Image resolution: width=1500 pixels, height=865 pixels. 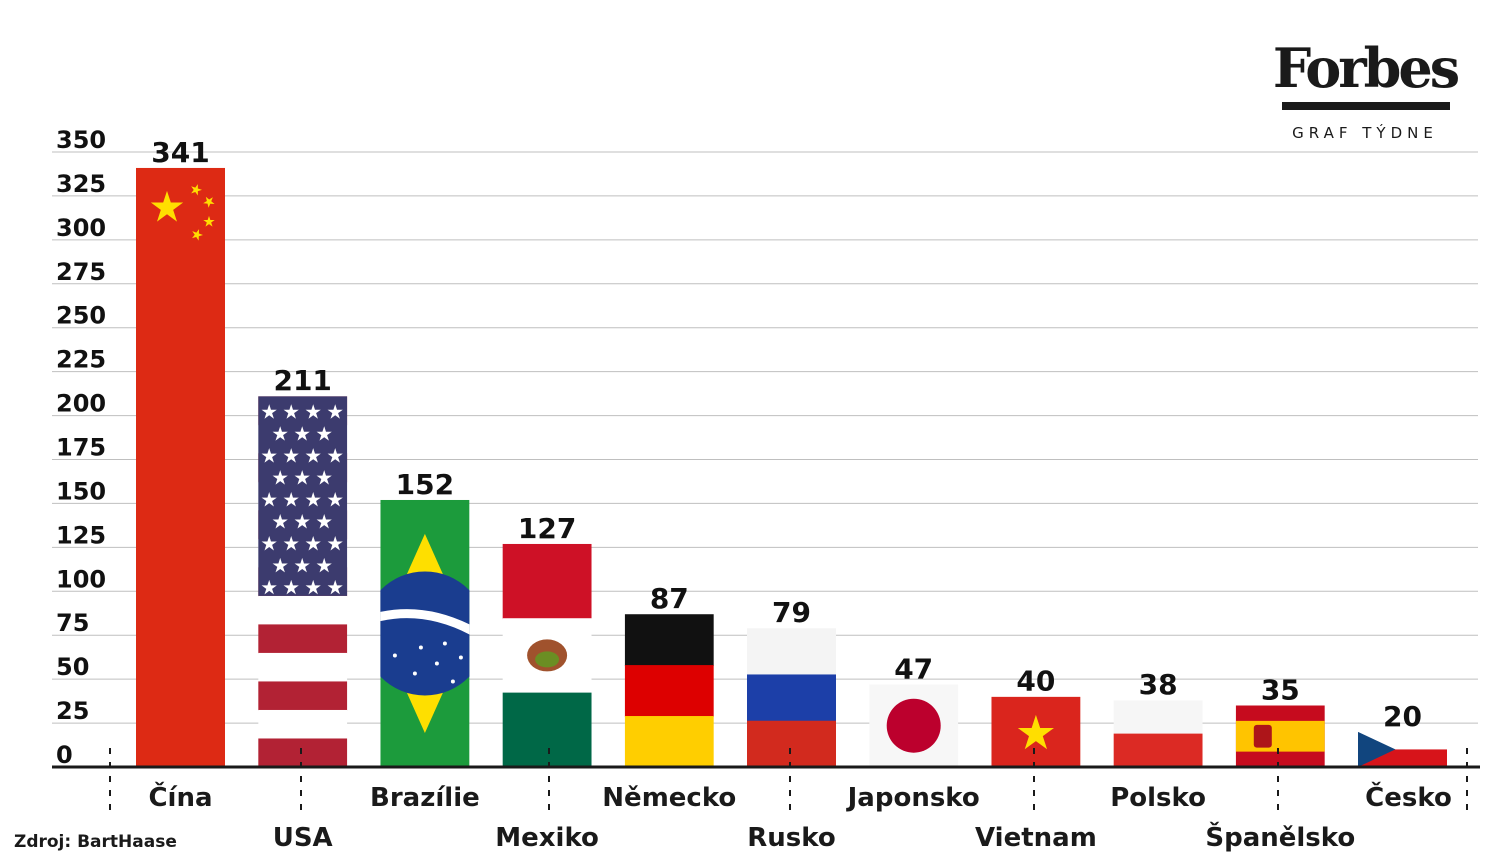 I want to click on value-label: 40, so click(x=1035, y=681).